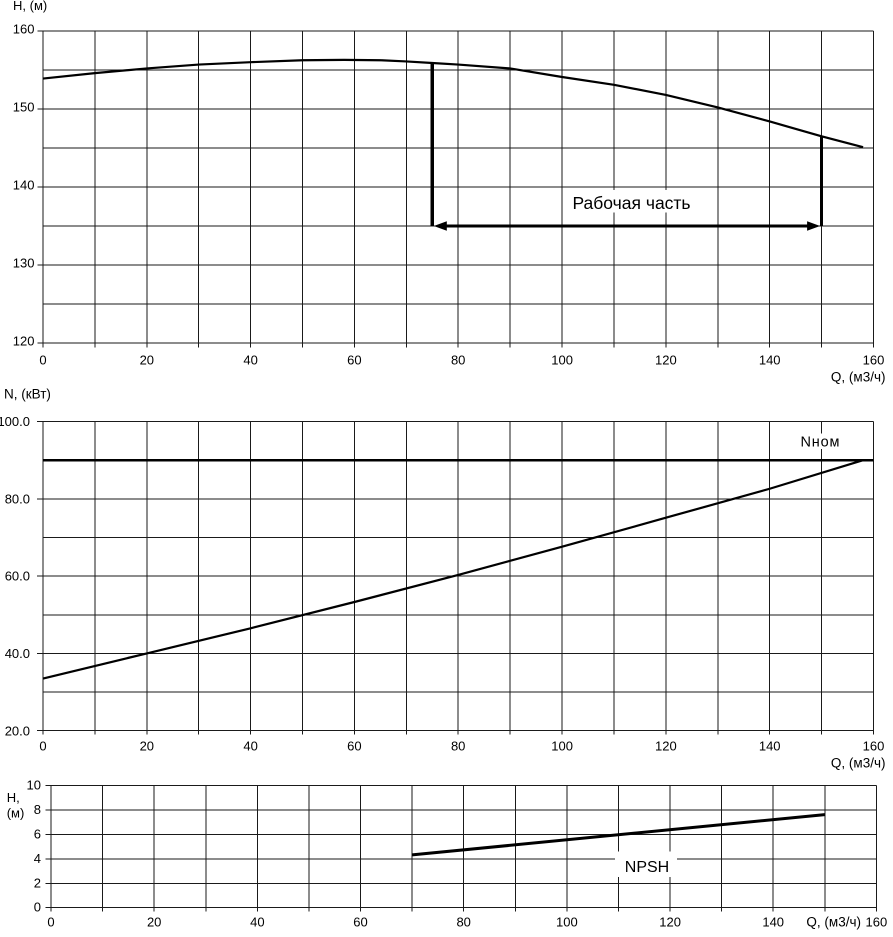 The height and width of the screenshot is (937, 893). Describe the element at coordinates (16, 813) in the screenshot. I see `svg-text: (м)` at that location.